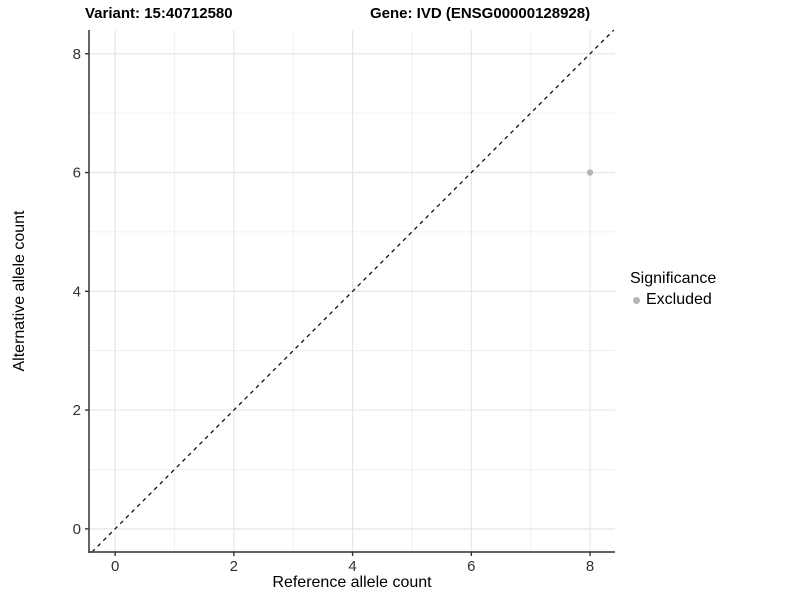 This screenshot has height=600, width=800. What do you see at coordinates (234, 566) in the screenshot?
I see `x-tick-label: 2` at bounding box center [234, 566].